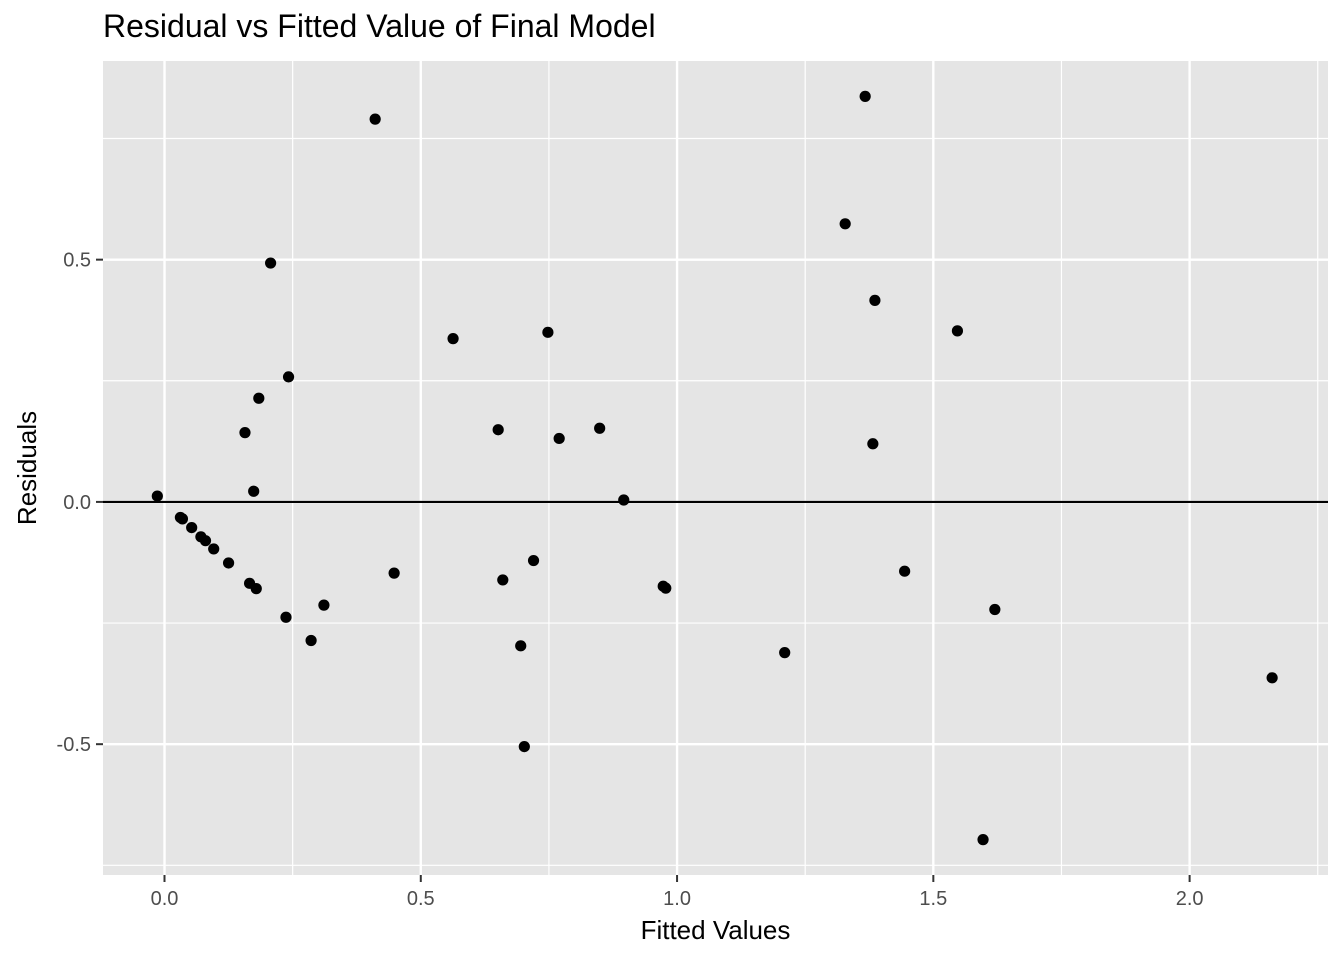  What do you see at coordinates (77, 261) in the screenshot?
I see `y-tick-label: 0.5` at bounding box center [77, 261].